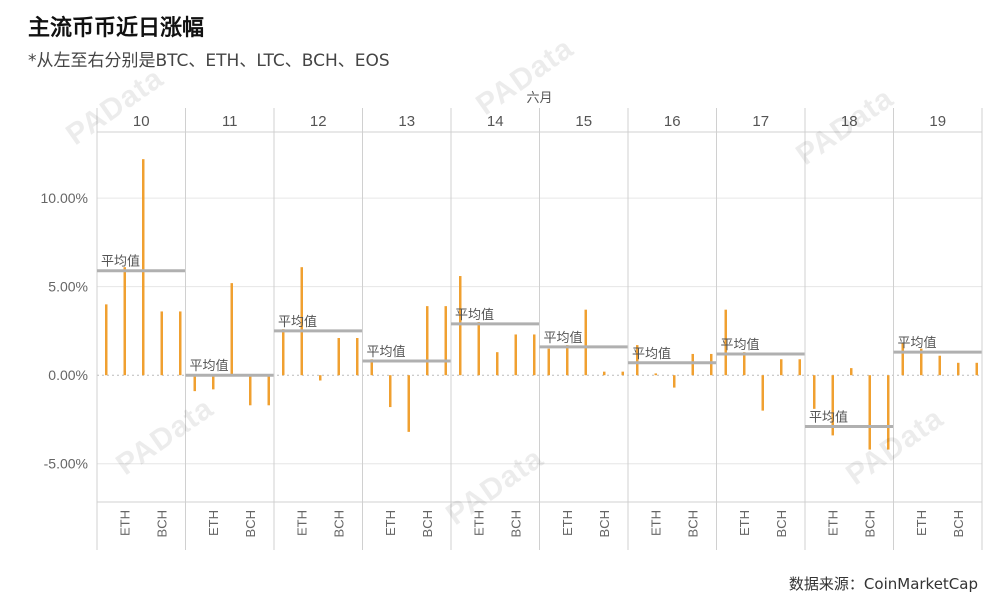  What do you see at coordinates (318, 121) in the screenshot?
I see `day-label: 12` at bounding box center [318, 121].